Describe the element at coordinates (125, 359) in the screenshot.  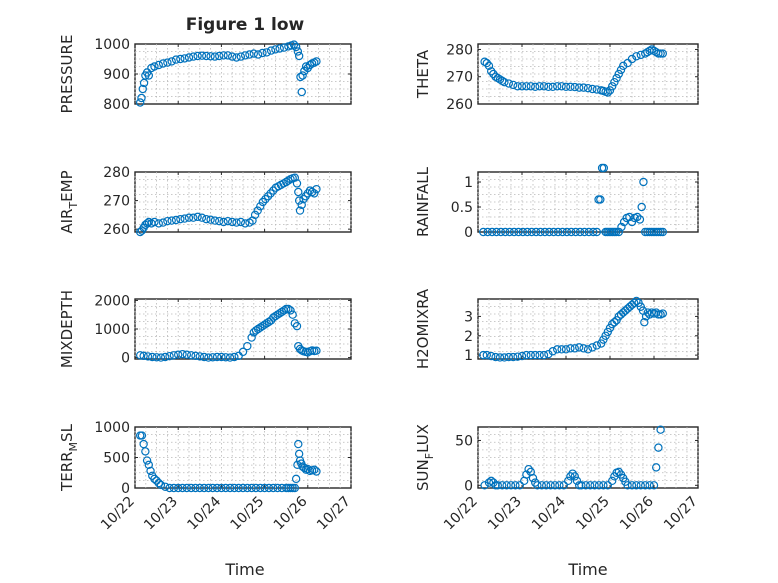
I see `y-tick-label: 0` at that location.